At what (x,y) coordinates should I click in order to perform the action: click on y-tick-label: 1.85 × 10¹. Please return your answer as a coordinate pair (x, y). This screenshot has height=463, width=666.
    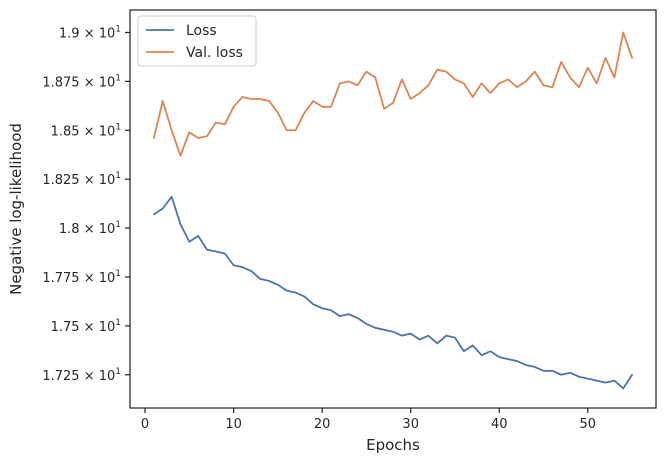
    Looking at the image, I should click on (86, 130).